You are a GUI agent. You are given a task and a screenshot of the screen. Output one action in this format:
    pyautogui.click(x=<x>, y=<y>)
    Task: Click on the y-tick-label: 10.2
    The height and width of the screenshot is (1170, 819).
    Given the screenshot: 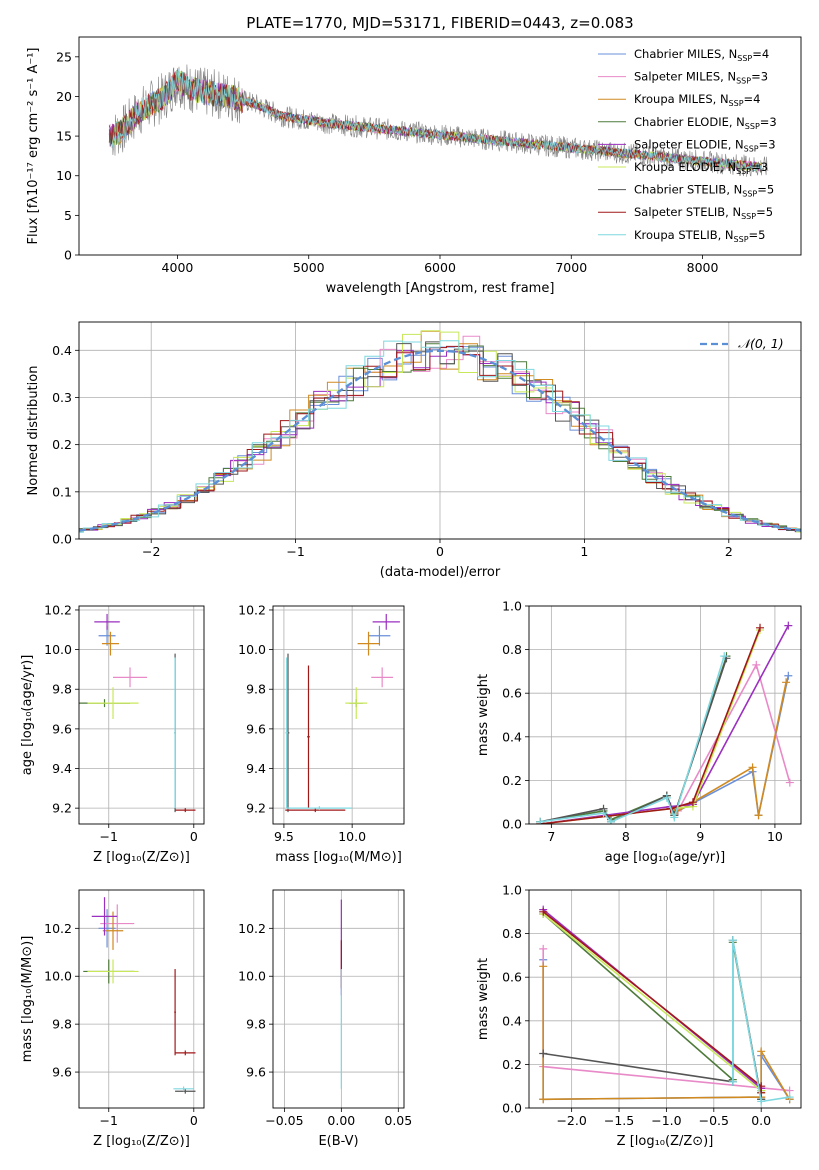 What is the action you would take?
    pyautogui.click(x=58, y=928)
    